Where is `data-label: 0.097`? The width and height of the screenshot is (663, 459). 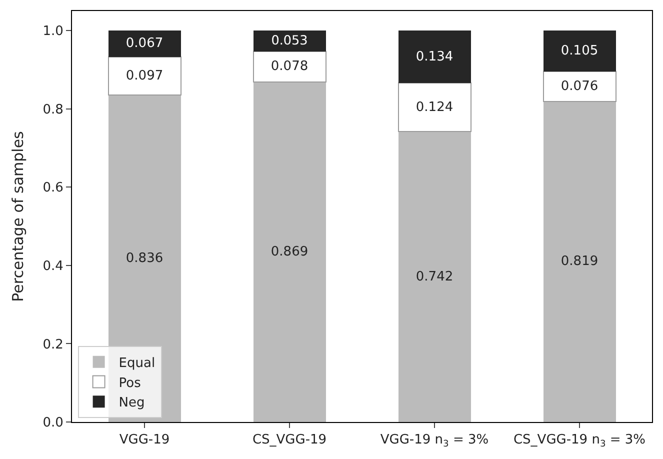 data-label: 0.097 is located at coordinates (145, 76).